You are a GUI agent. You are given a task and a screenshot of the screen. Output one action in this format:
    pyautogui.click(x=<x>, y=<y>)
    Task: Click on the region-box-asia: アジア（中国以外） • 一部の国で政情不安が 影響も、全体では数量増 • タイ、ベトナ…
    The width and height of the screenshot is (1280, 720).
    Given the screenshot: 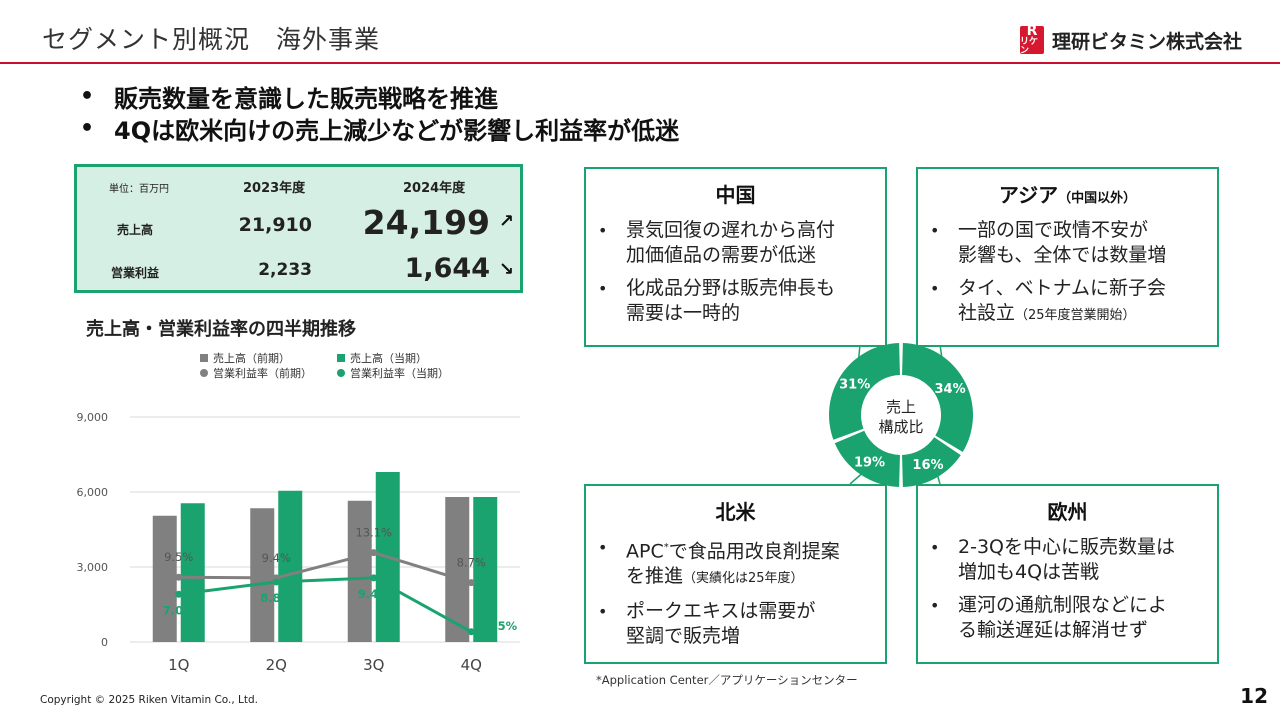 What is the action you would take?
    pyautogui.click(x=1067, y=257)
    